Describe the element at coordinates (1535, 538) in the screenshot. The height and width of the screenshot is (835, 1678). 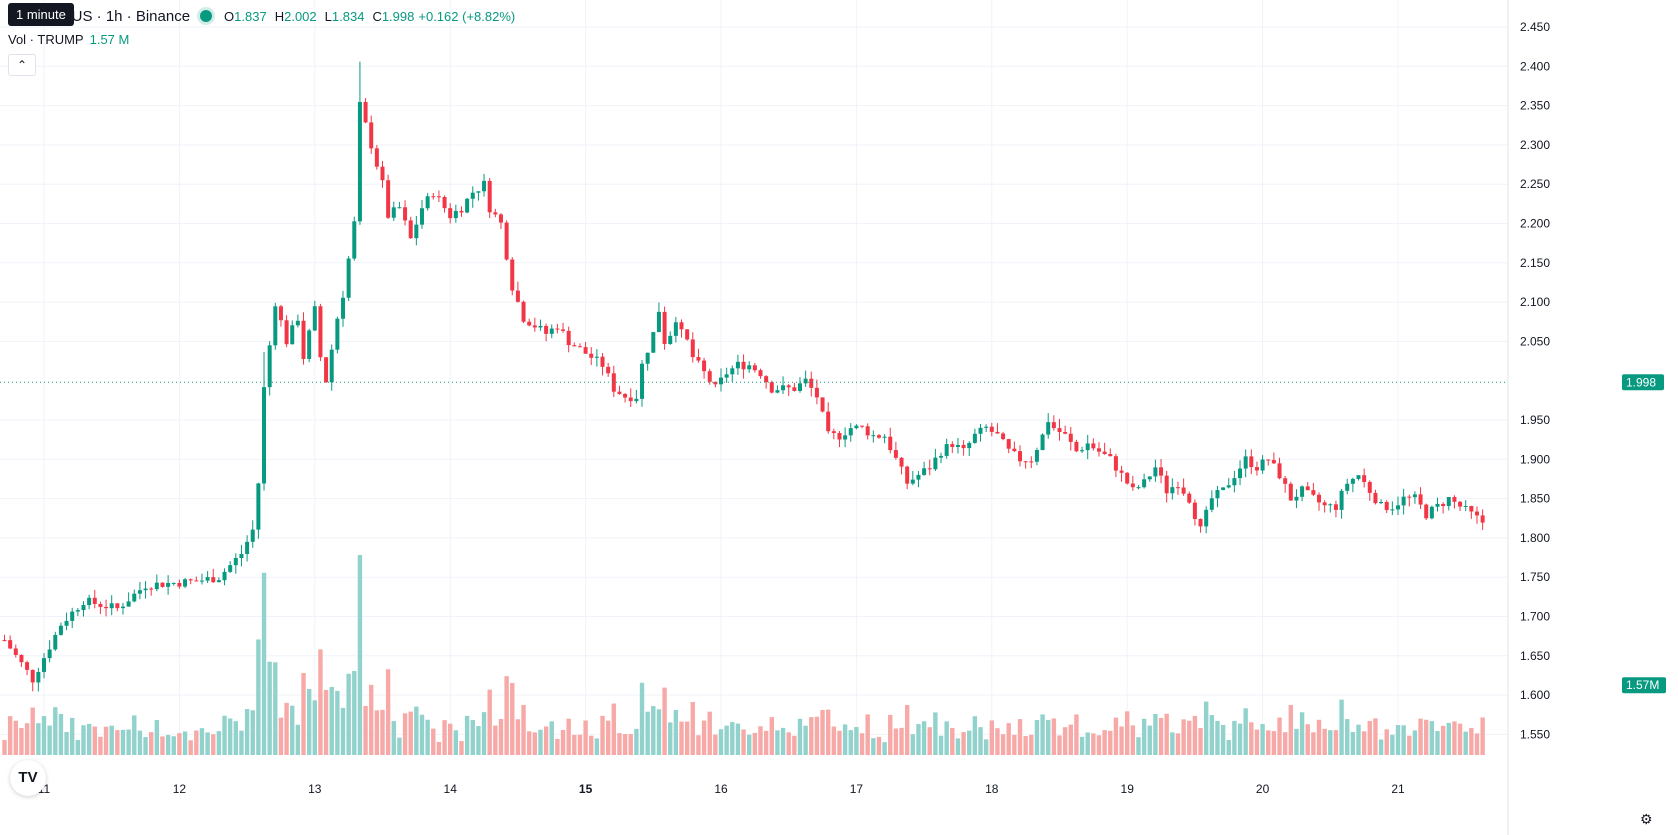
I see `price-tick-label: 1.800` at that location.